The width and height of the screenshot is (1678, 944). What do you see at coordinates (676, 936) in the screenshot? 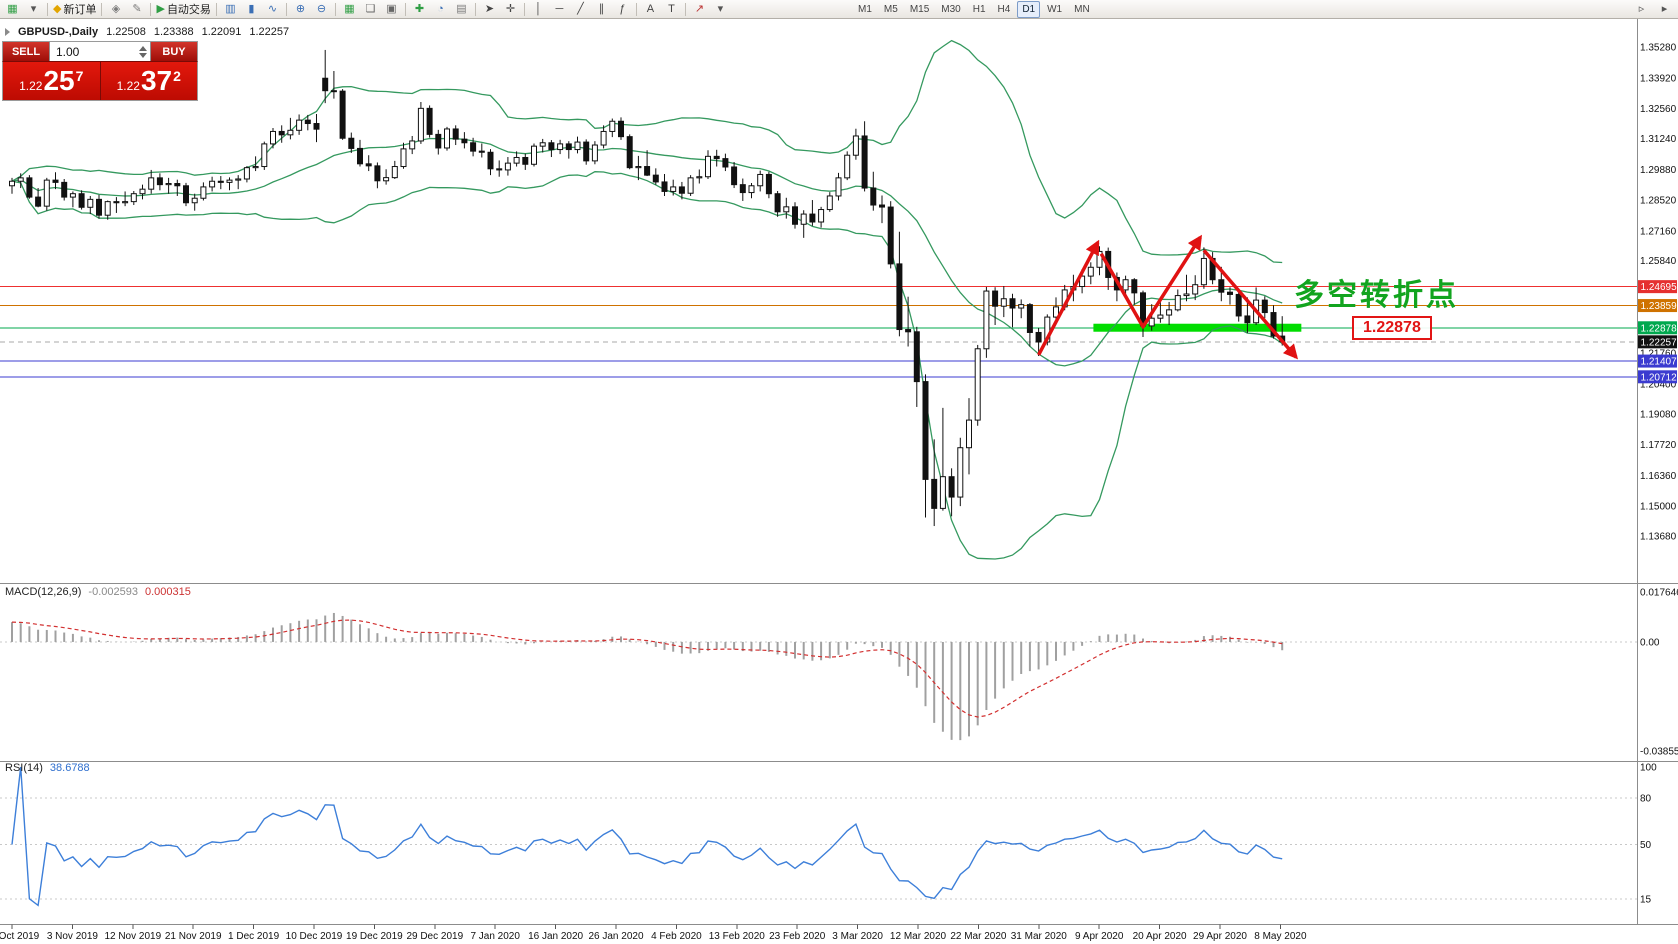
I see `time-axis-label: 4 Feb 2020` at bounding box center [676, 936].